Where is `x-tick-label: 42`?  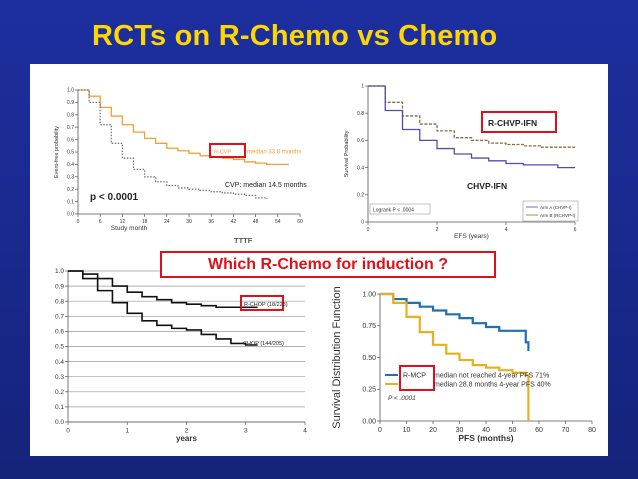 x-tick-label: 42 is located at coordinates (234, 222).